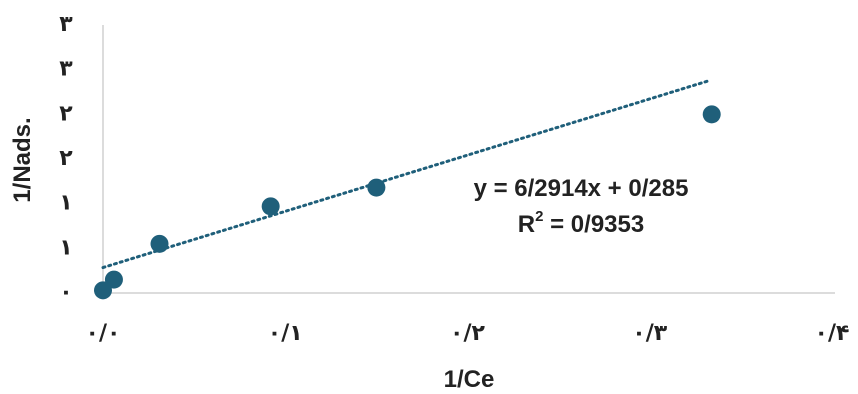  Describe the element at coordinates (581, 223) in the screenshot. I see `r-squared-label: R2 = 0/9353` at that location.